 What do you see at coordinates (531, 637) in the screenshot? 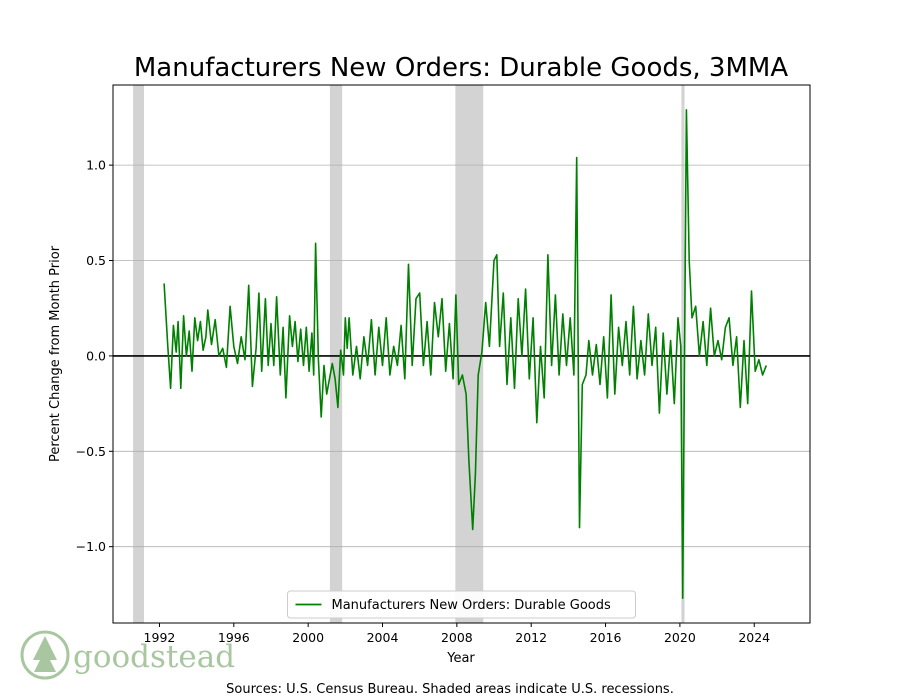
I see `x-tick-label-2012: 2012` at bounding box center [531, 637].